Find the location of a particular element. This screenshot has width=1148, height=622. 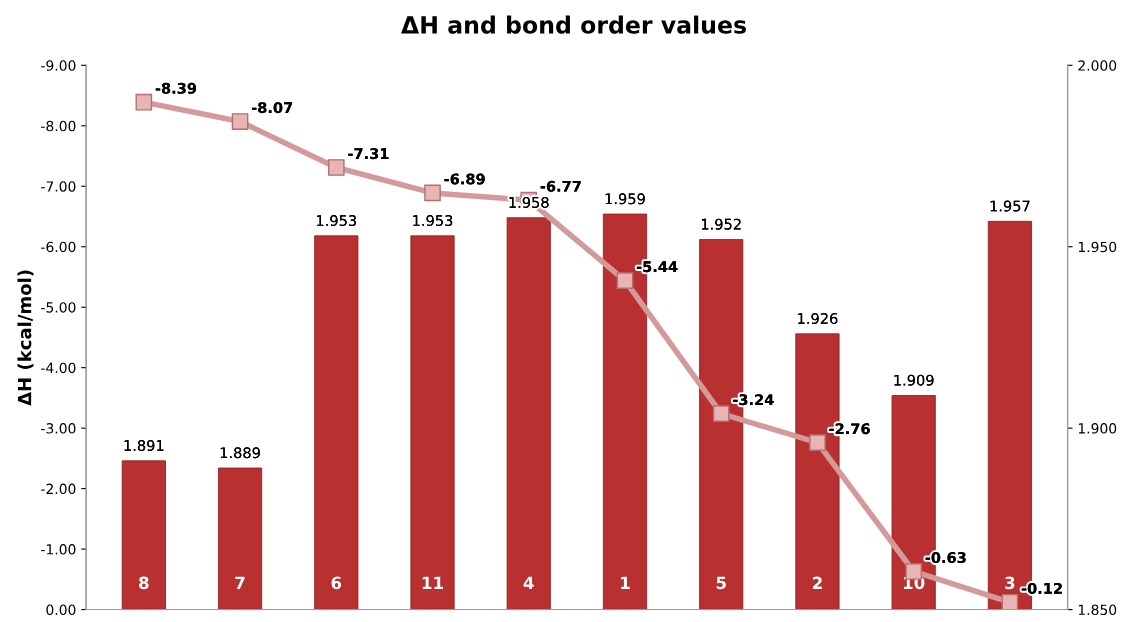

y-tick-label: -9.00 is located at coordinates (58, 65).